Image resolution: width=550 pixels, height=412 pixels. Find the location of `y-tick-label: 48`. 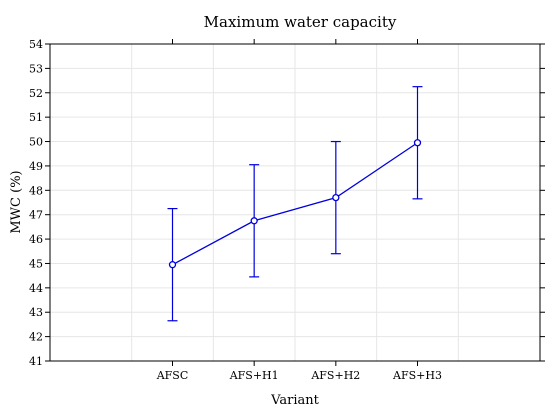

y-tick-label: 48 is located at coordinates (36, 190).